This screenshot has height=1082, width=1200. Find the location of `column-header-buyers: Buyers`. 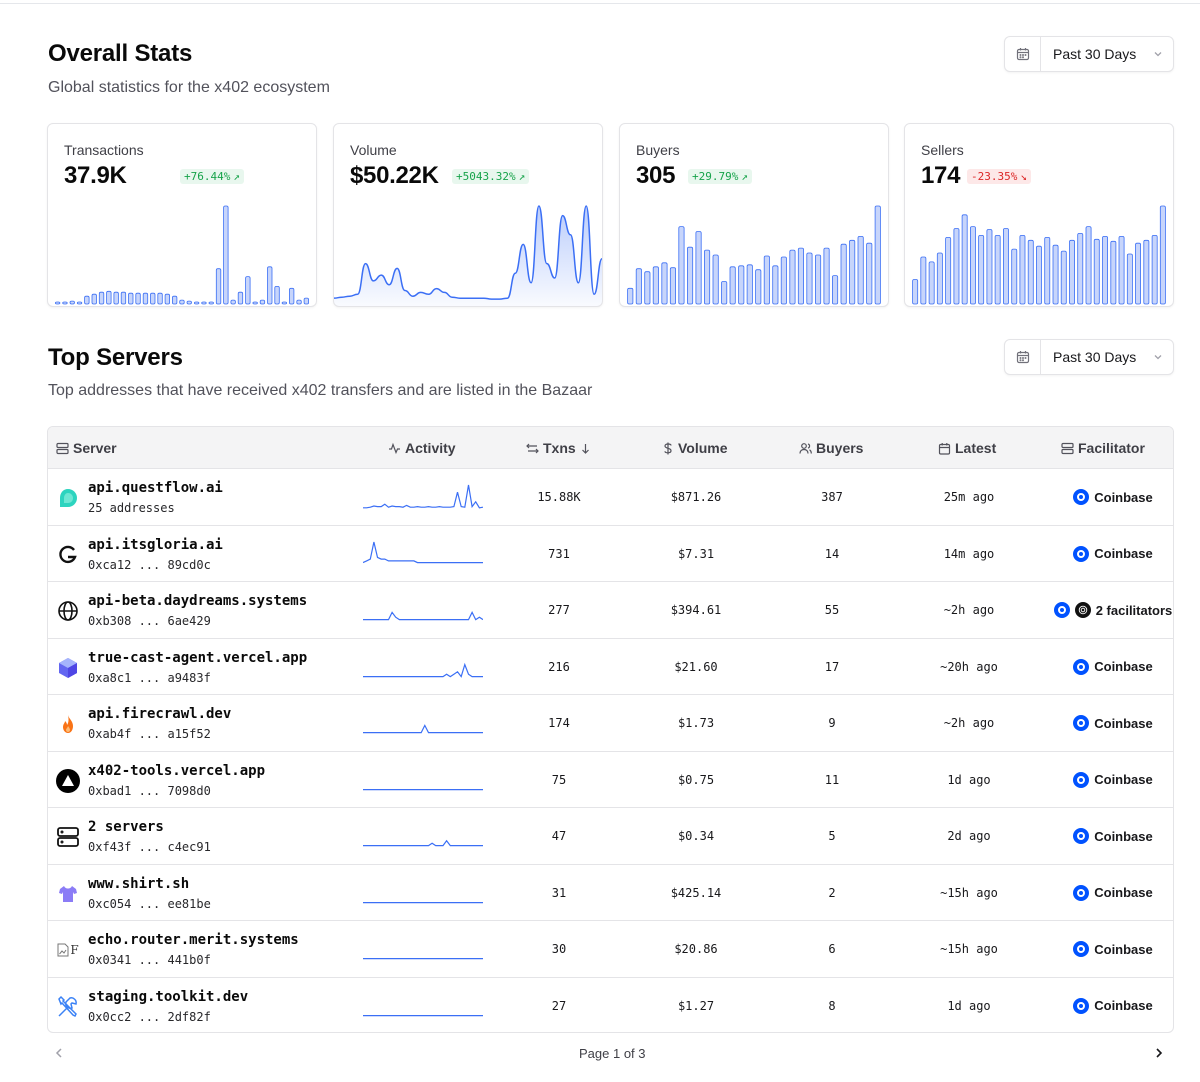

column-header-buyers: Buyers is located at coordinates (831, 448).